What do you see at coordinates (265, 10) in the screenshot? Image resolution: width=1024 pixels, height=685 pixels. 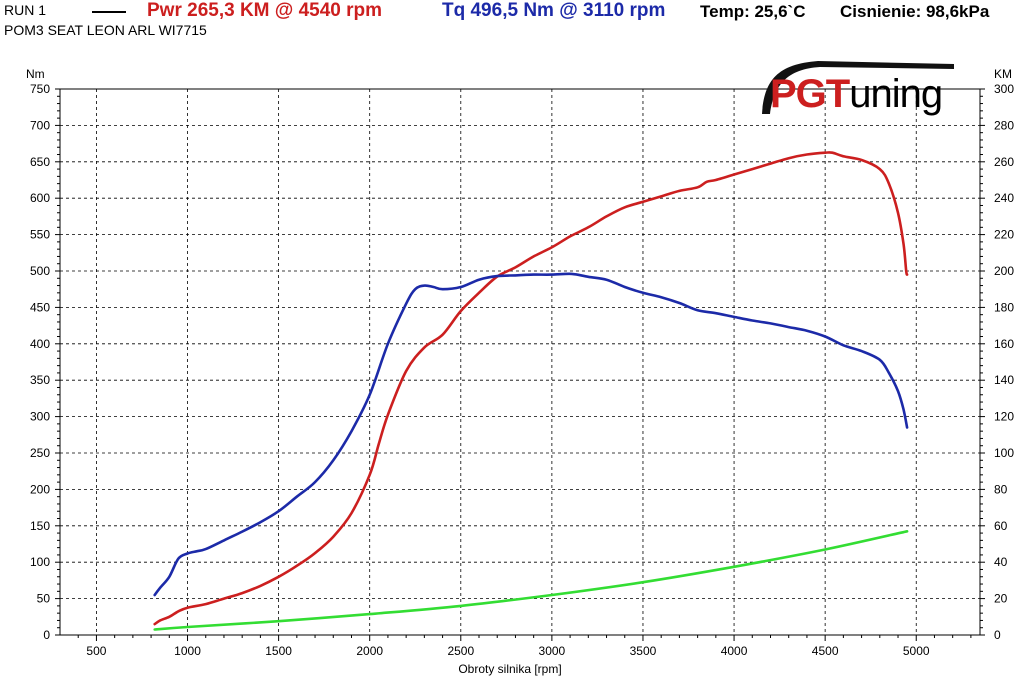 I see `power-summary: Pwr 265,3 KM @ 4540 rpm` at bounding box center [265, 10].